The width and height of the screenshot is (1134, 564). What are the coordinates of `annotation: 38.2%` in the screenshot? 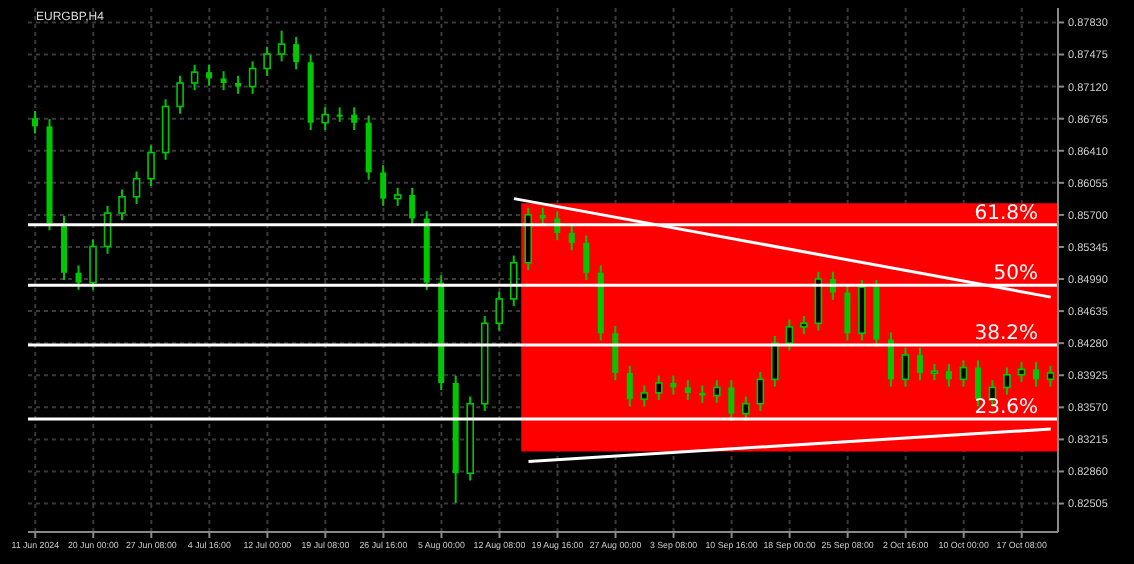 It's located at (1006, 333).